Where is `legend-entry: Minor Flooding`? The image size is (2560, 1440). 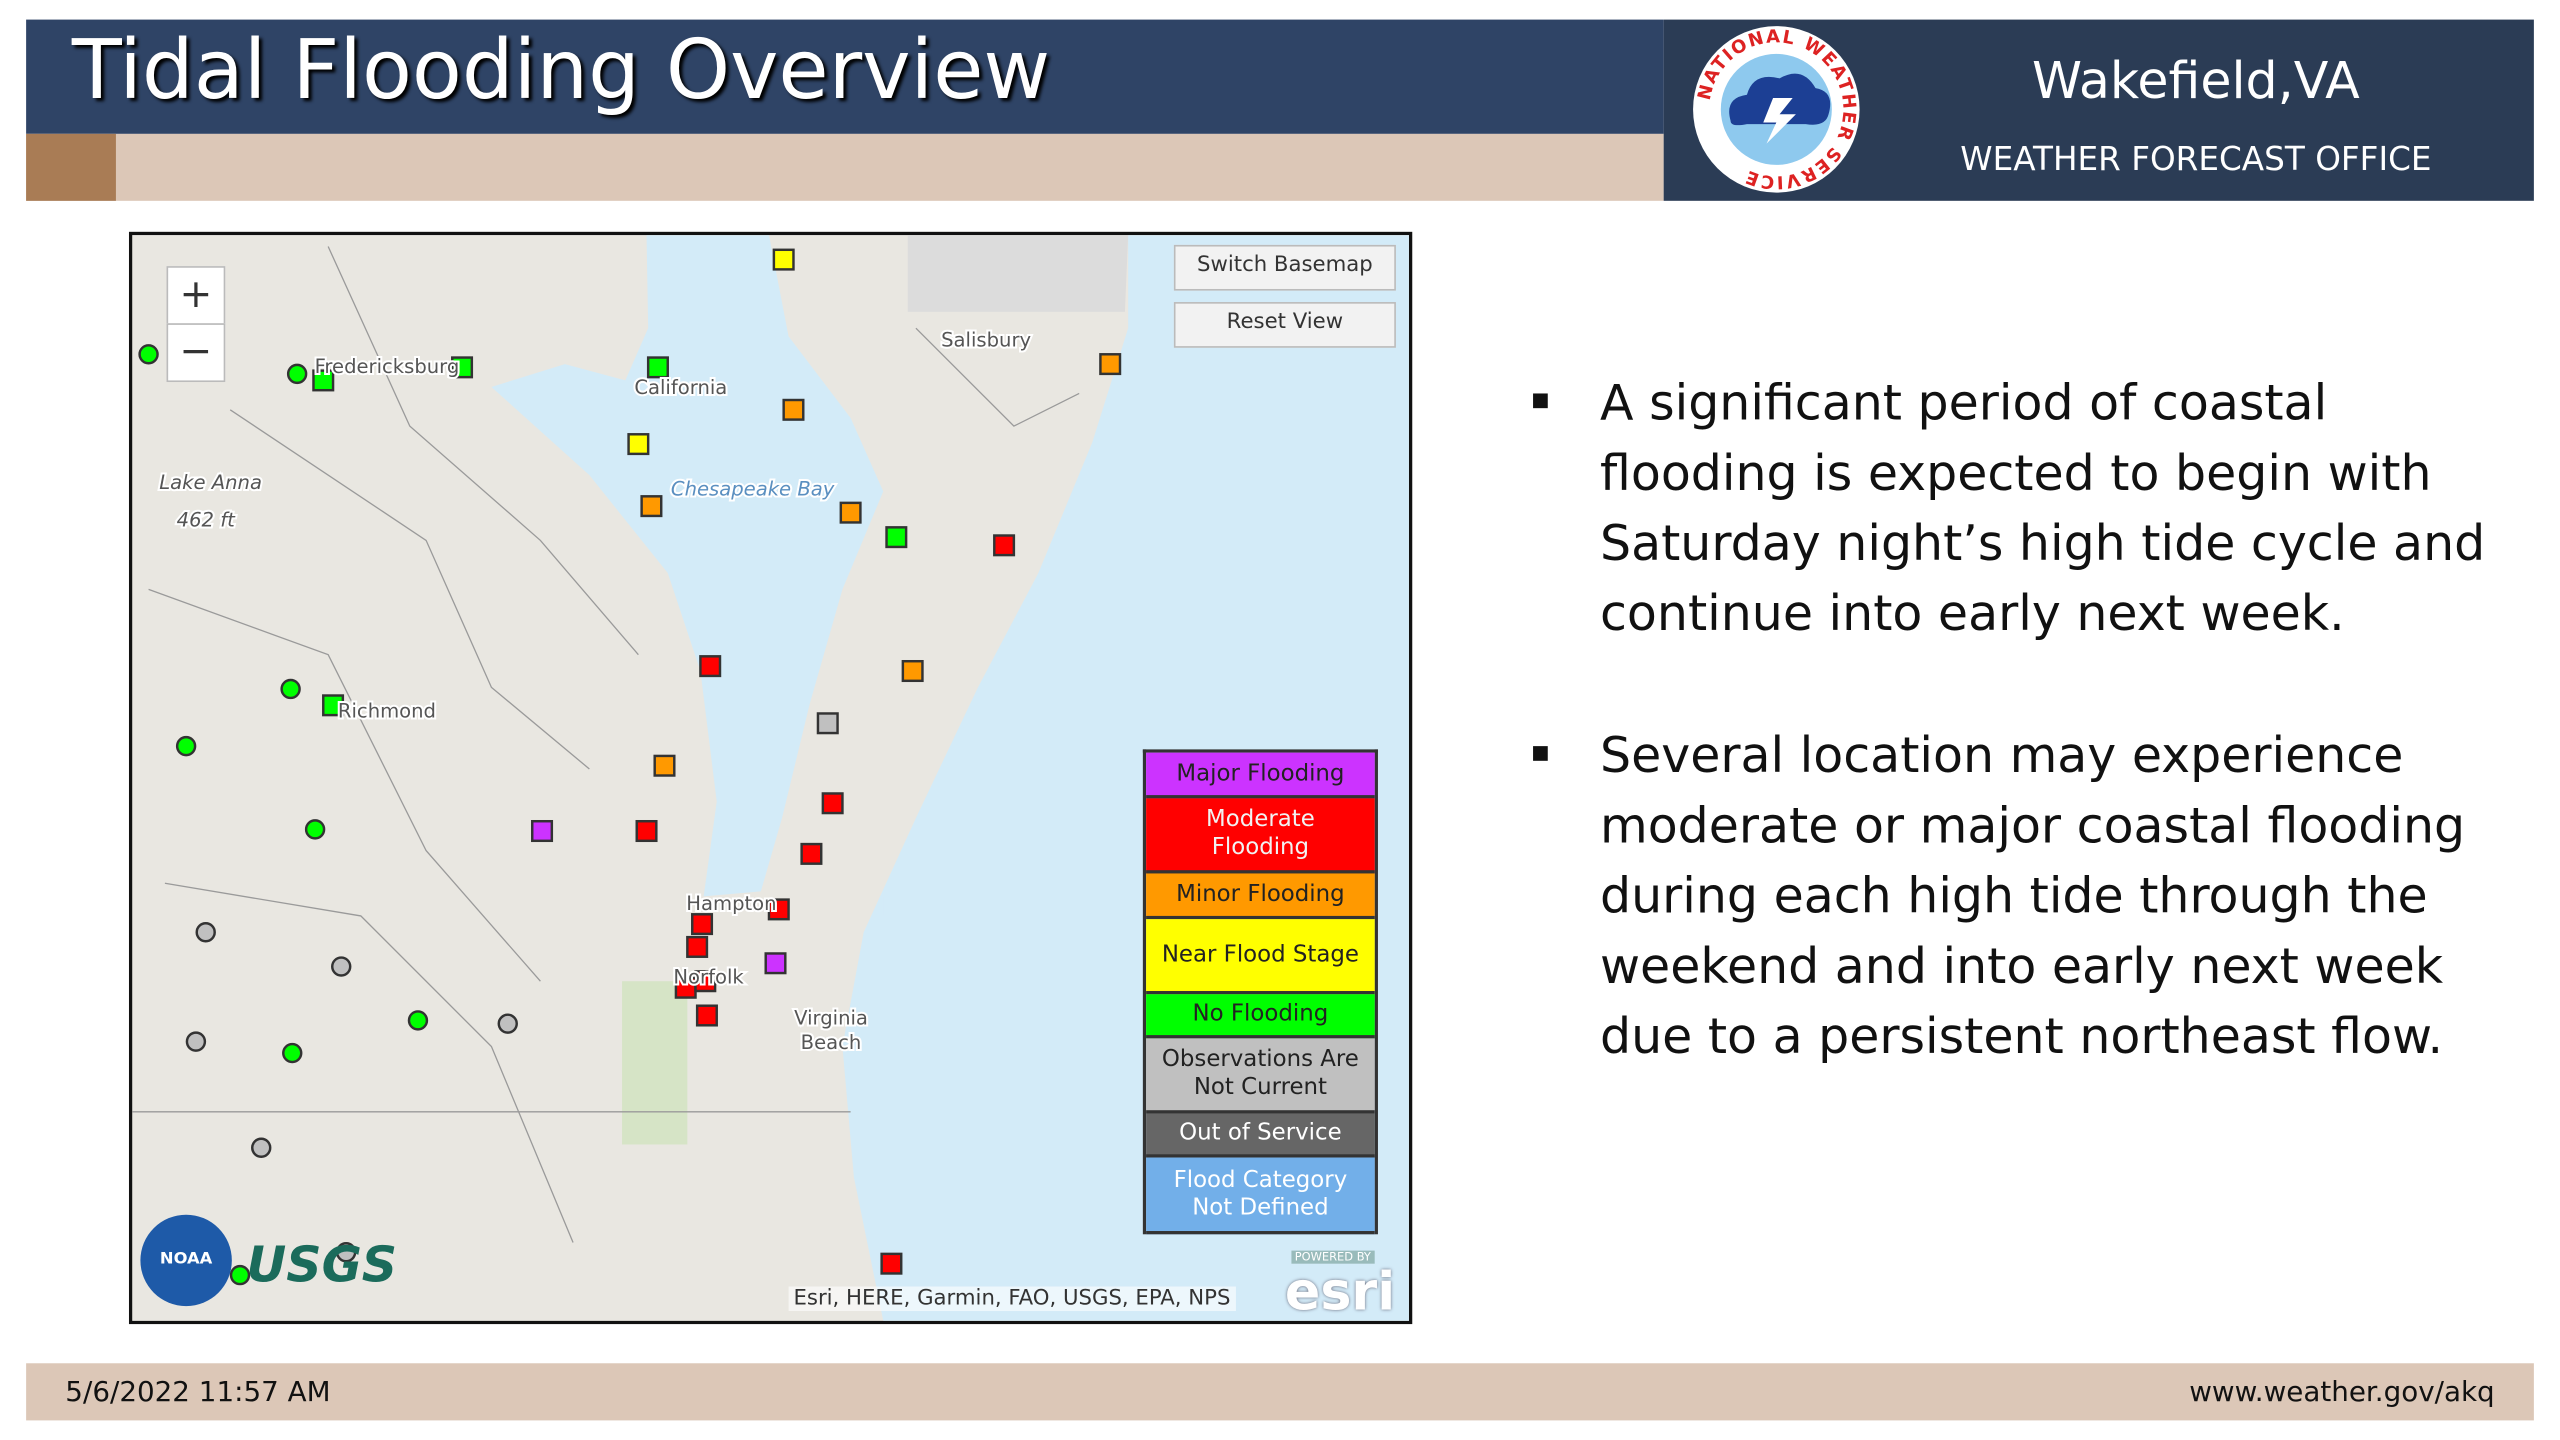
legend-entry: Minor Flooding is located at coordinates (1260, 896).